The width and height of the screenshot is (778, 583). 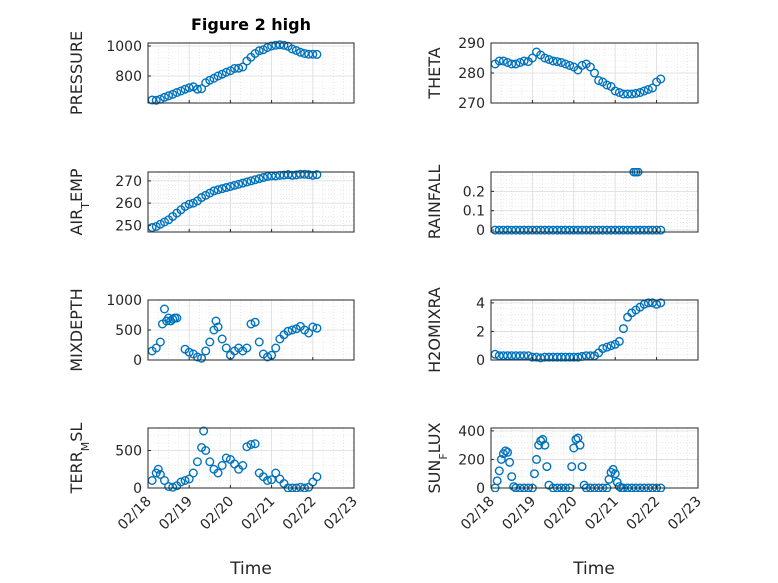 I want to click on y-tick-label: 280, so click(x=471, y=74).